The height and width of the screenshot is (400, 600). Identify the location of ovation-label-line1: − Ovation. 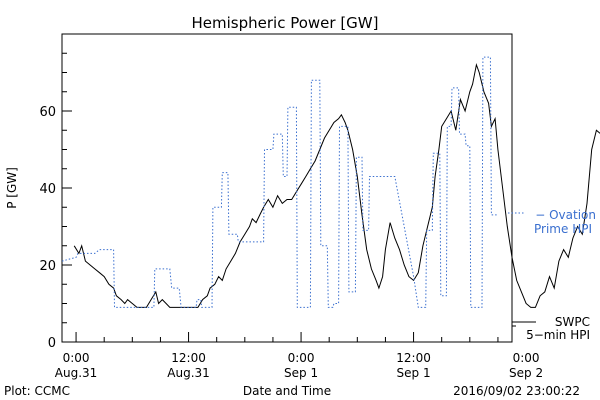
(565, 215).